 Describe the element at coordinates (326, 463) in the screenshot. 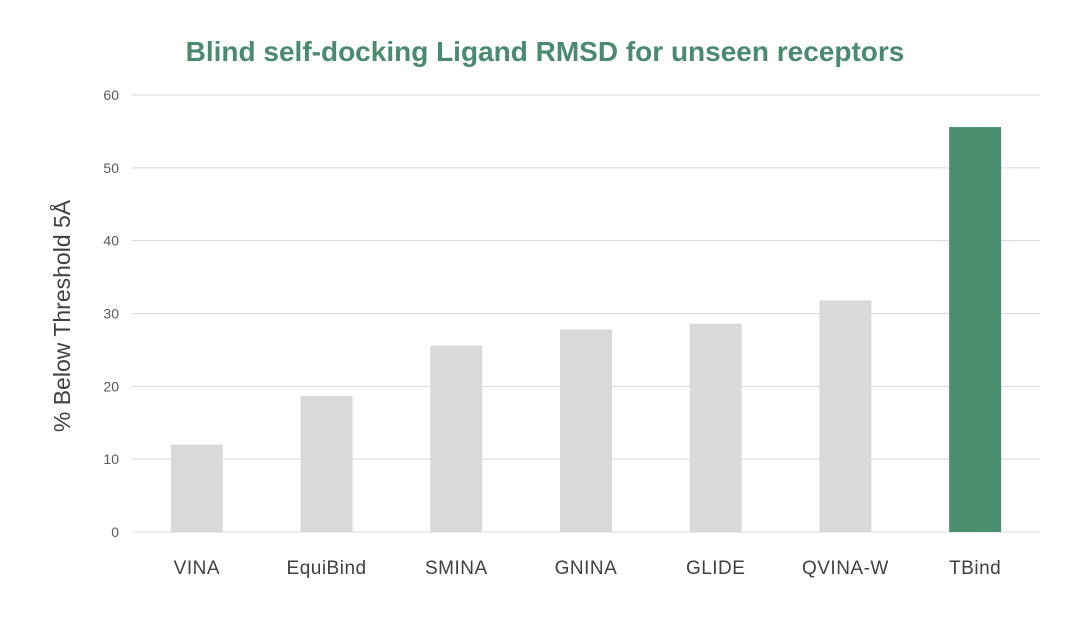

I see `bar-equibind` at that location.